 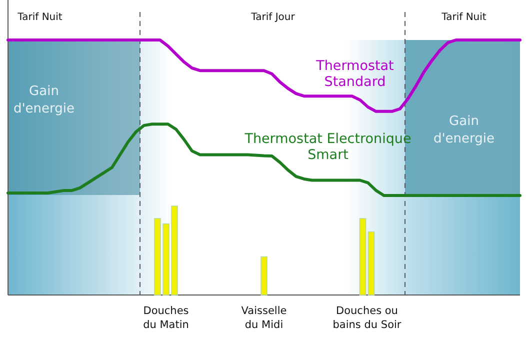 What do you see at coordinates (354, 74) in the screenshot?
I see `series-label: Thermostat Standard` at bounding box center [354, 74].